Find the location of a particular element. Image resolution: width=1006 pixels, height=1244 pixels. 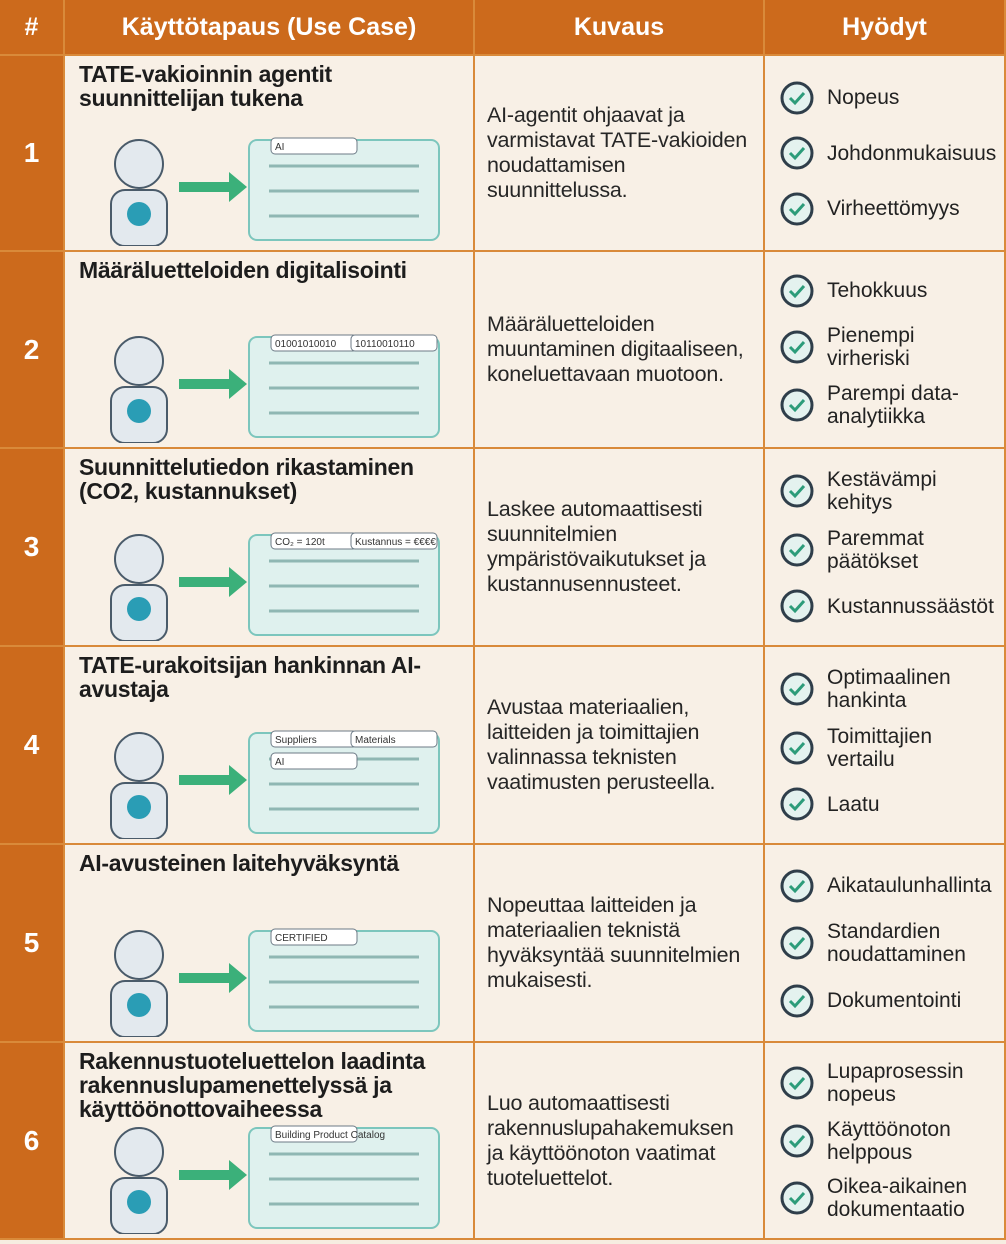

benefit: Dokumentointi is located at coordinates (890, 1001).